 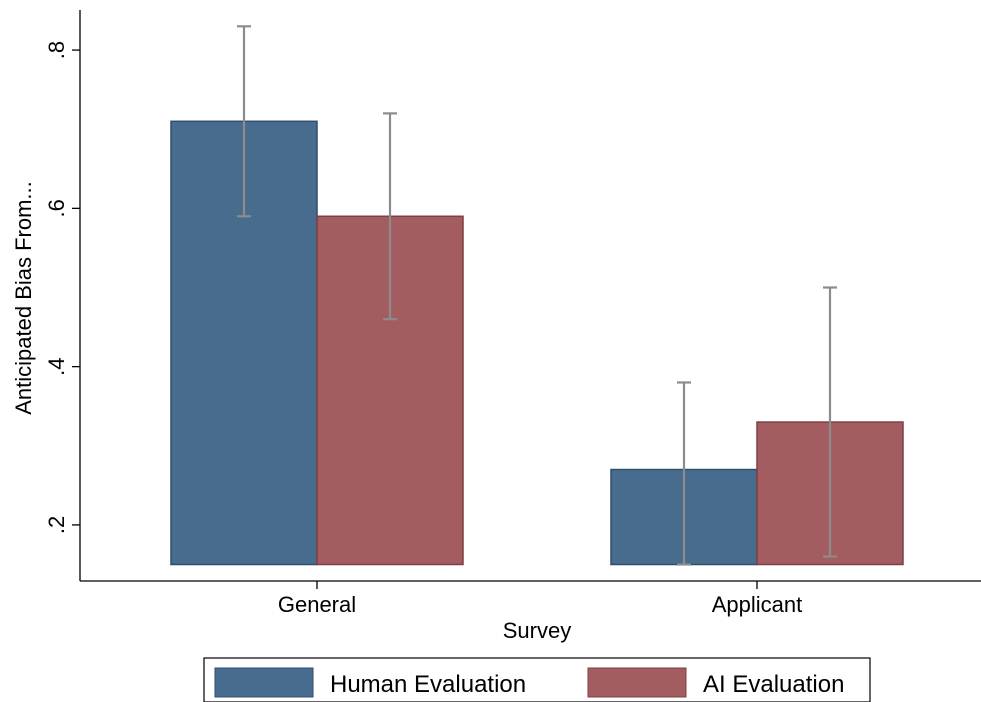 I want to click on x-tick-label-general: General, so click(x=317, y=604).